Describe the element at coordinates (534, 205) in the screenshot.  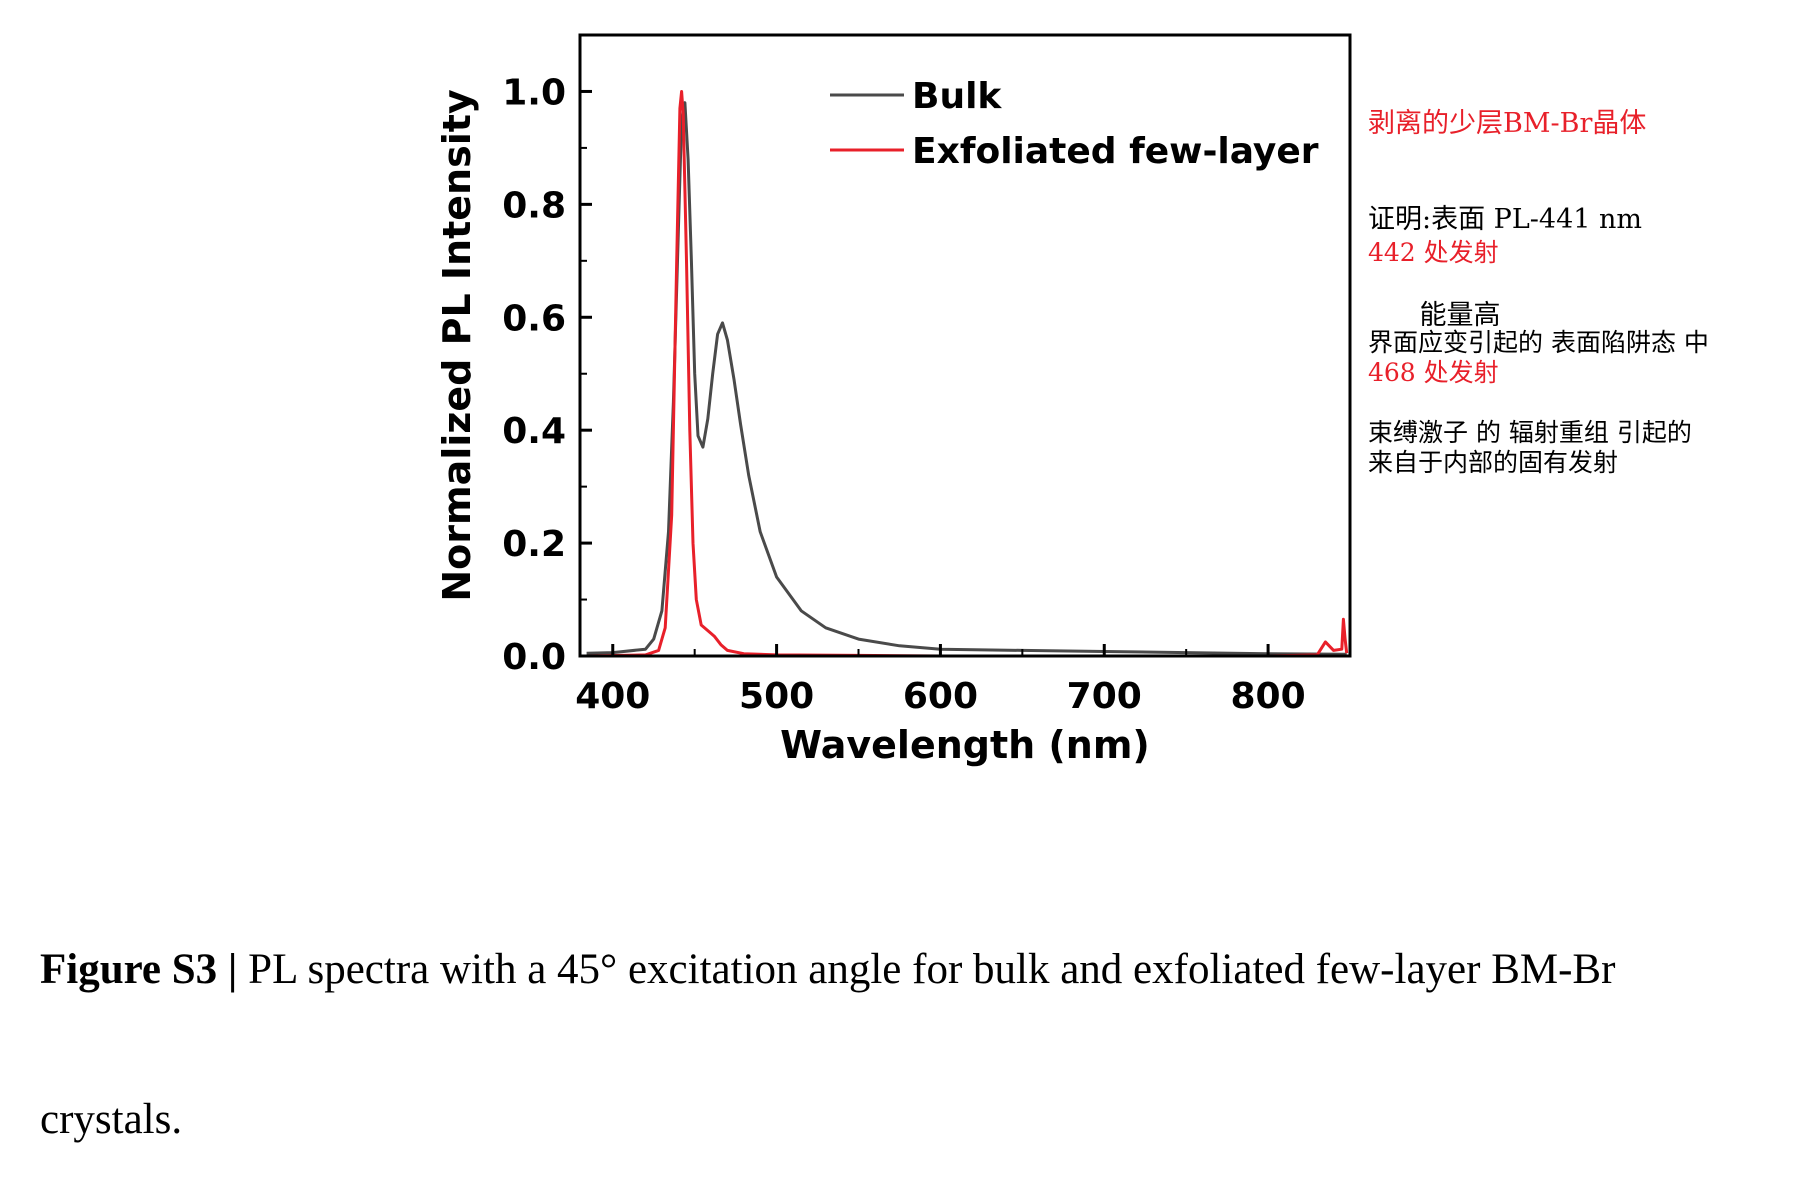
I see `y-tick-label: 0.8` at that location.